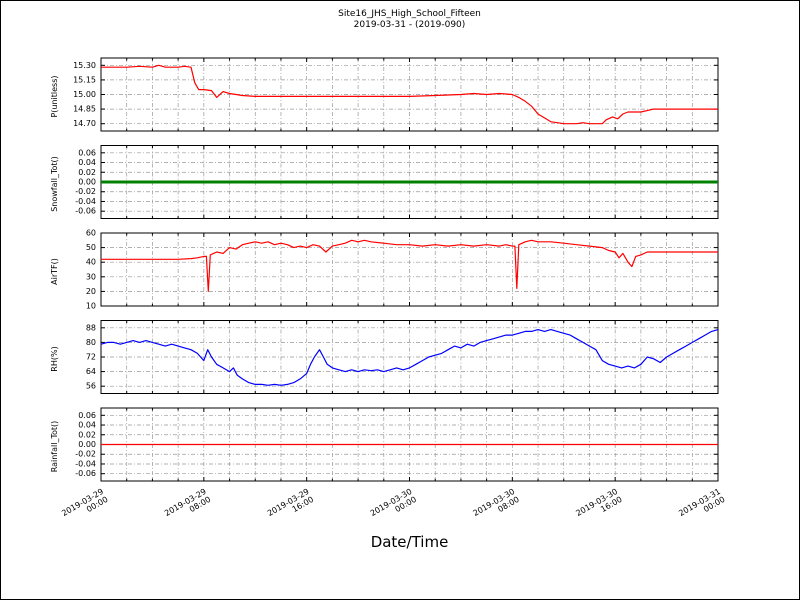  What do you see at coordinates (91, 291) in the screenshot?
I see `y-tick-label: 20` at bounding box center [91, 291].